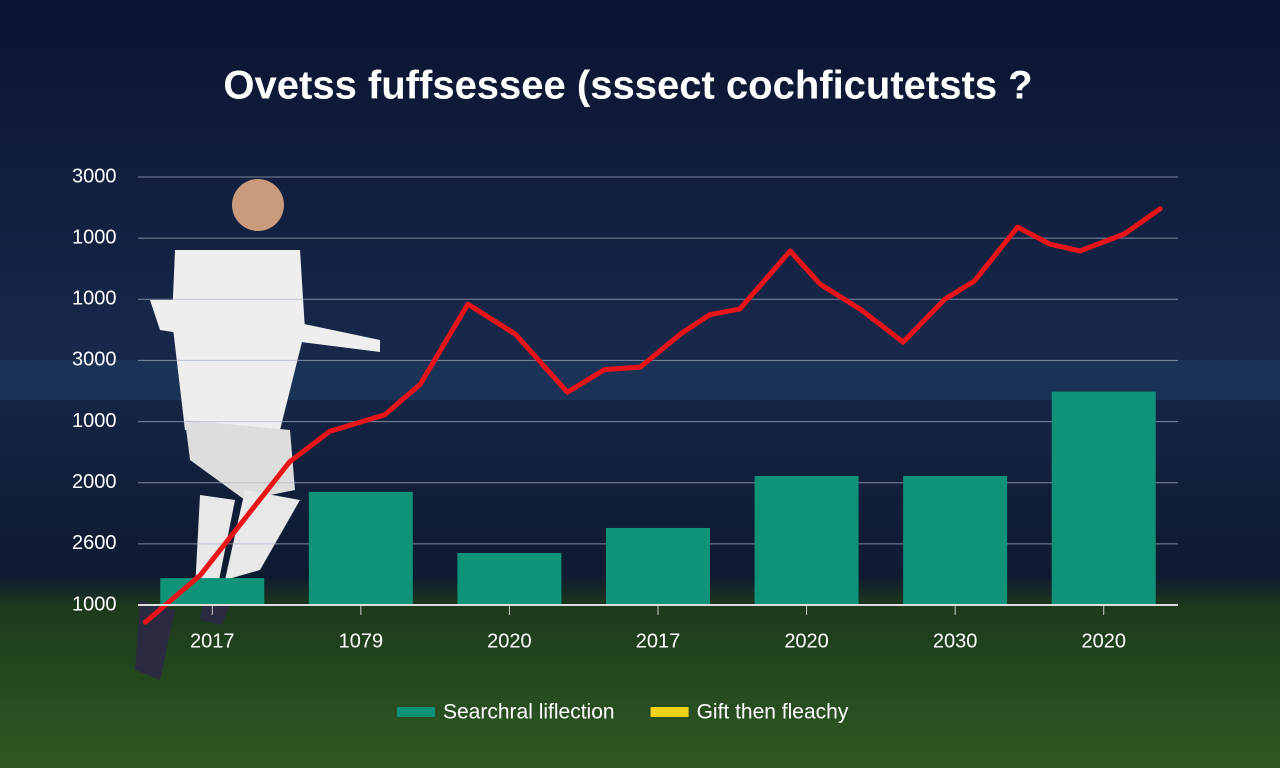 The height and width of the screenshot is (773, 1280). Describe the element at coordinates (361, 641) in the screenshot. I see `x-tick-label: 1079` at that location.